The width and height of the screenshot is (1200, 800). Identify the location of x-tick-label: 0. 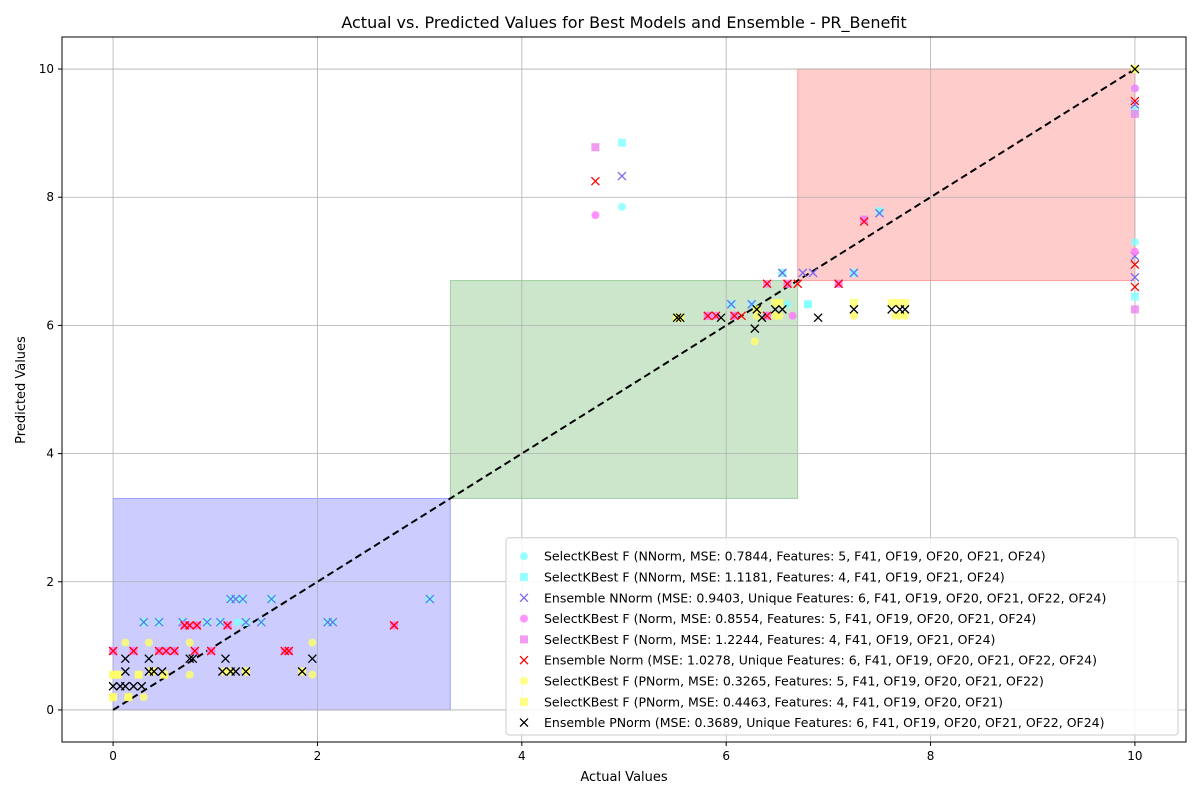
(113, 756).